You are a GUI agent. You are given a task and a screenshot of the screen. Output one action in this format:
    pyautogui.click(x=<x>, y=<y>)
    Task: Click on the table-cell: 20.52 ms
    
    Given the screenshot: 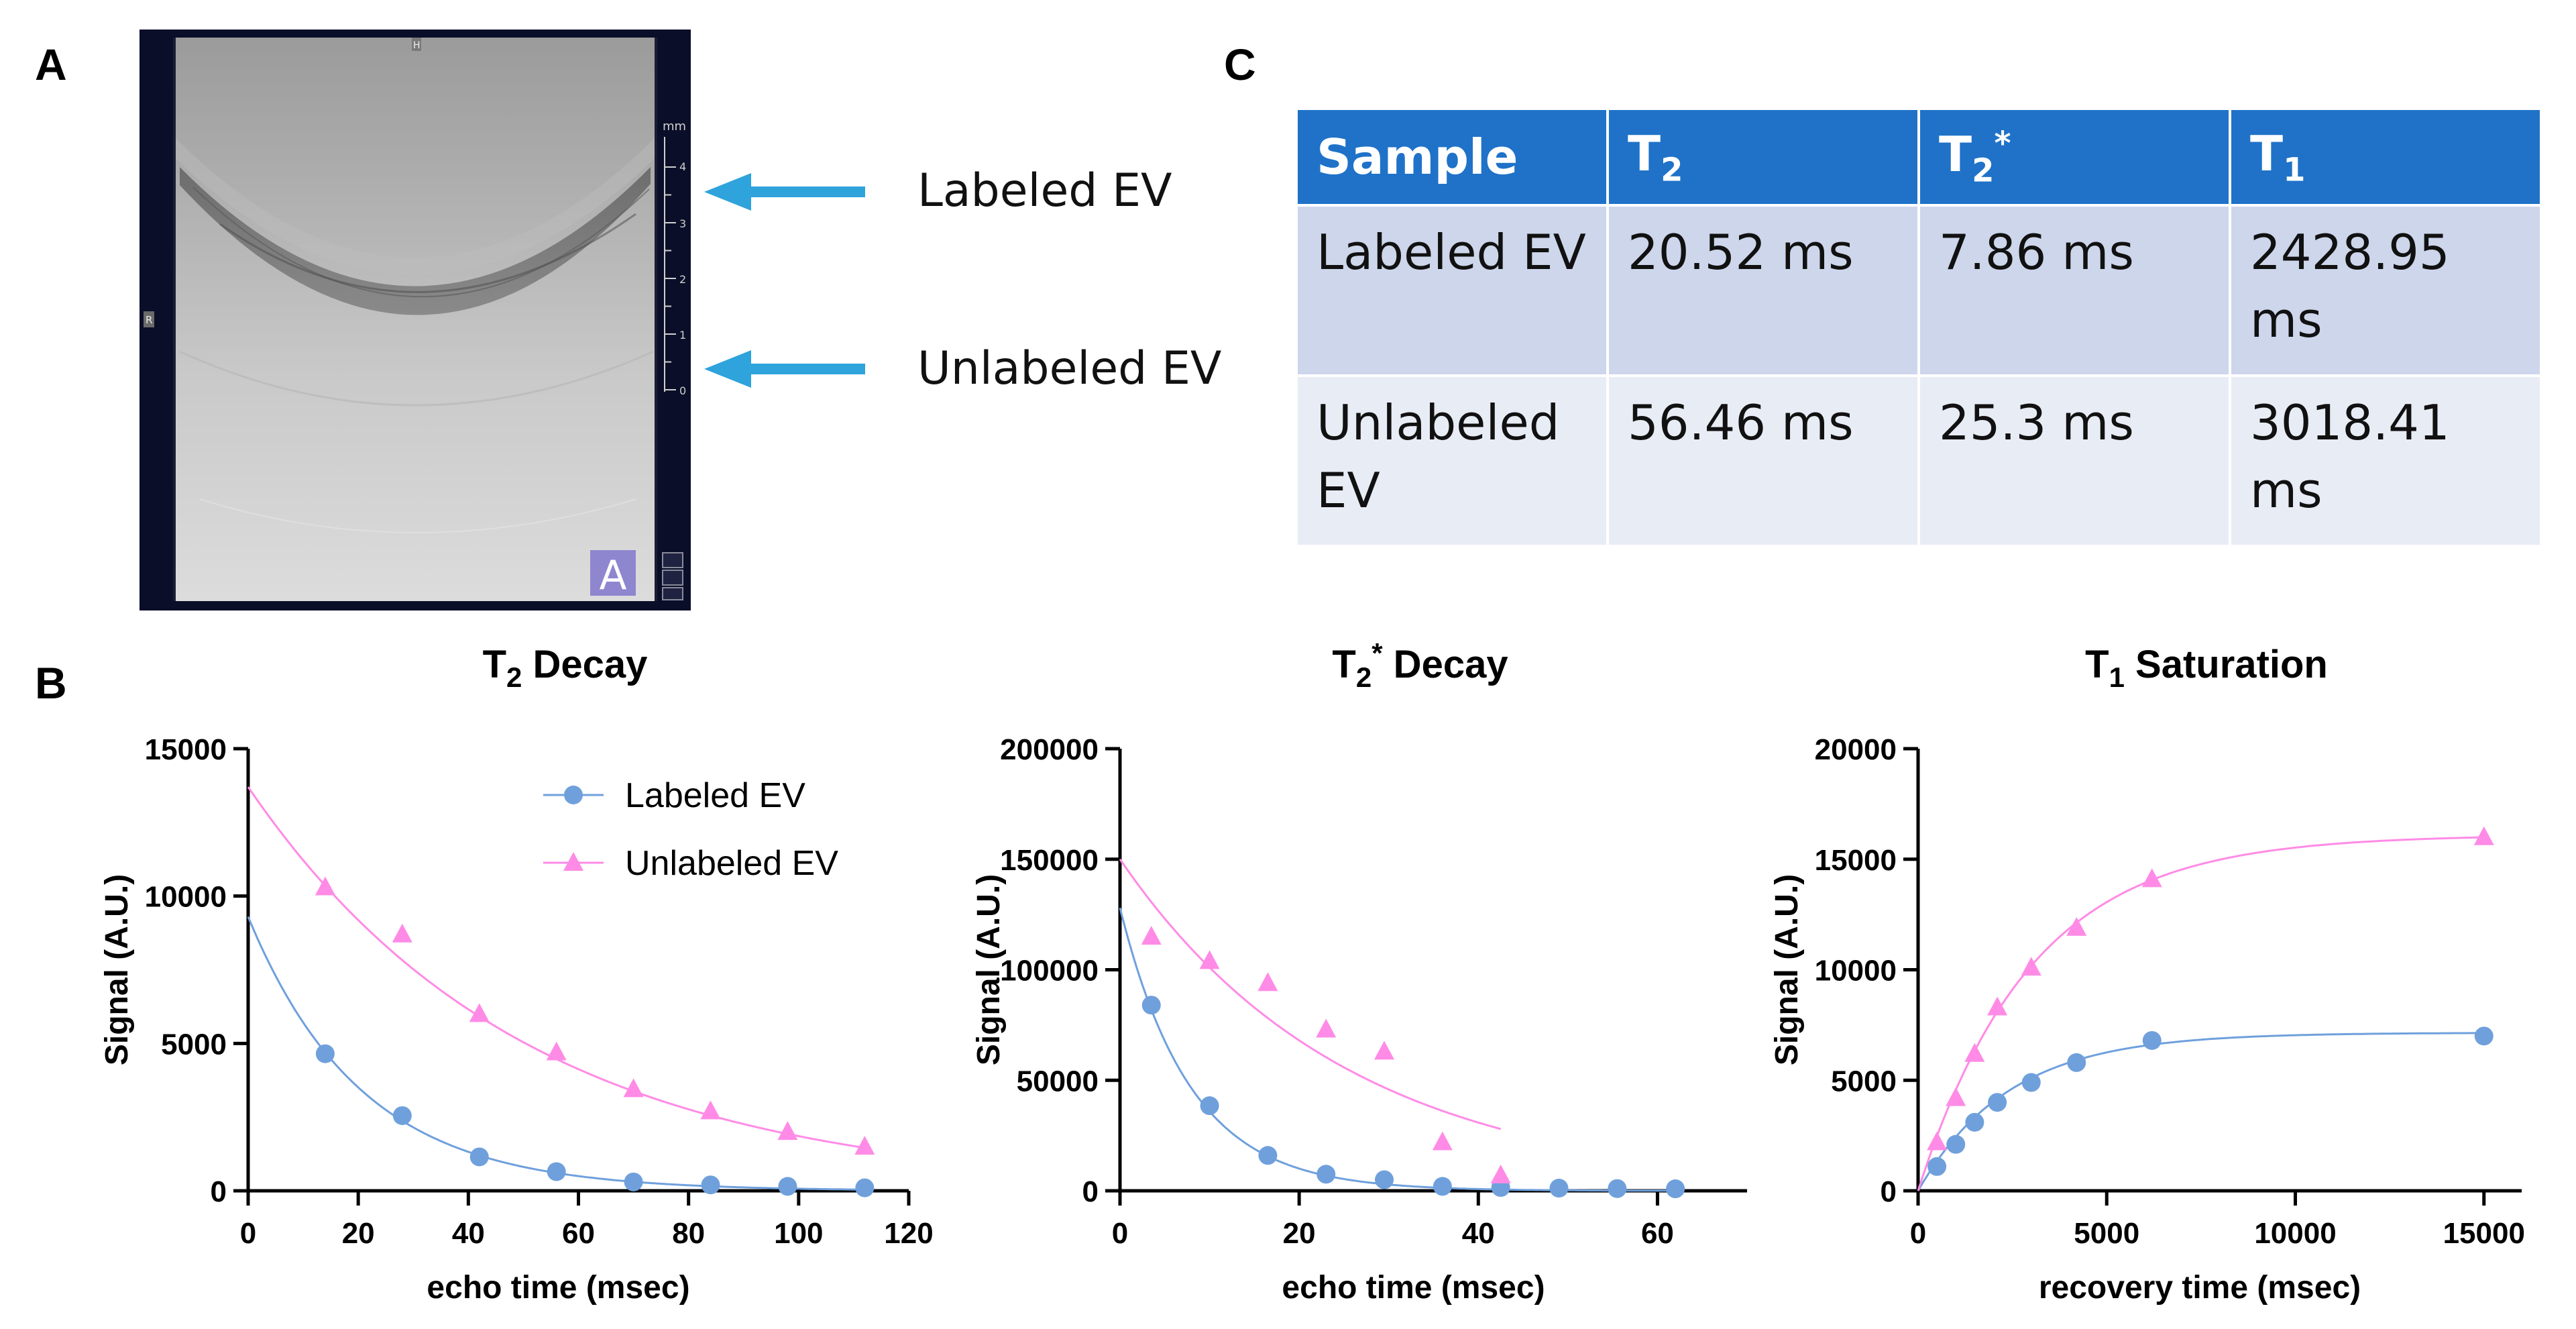 What is the action you would take?
    pyautogui.click(x=1763, y=290)
    